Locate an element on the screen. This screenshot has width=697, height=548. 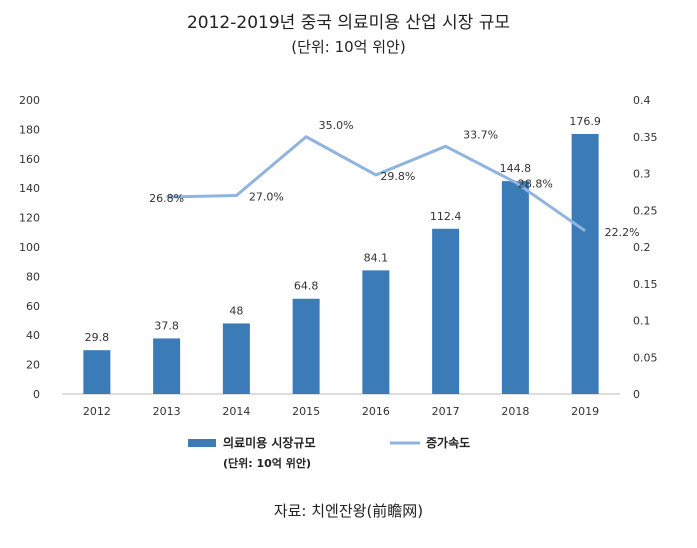
bar-label: 64.8 is located at coordinates (306, 286).